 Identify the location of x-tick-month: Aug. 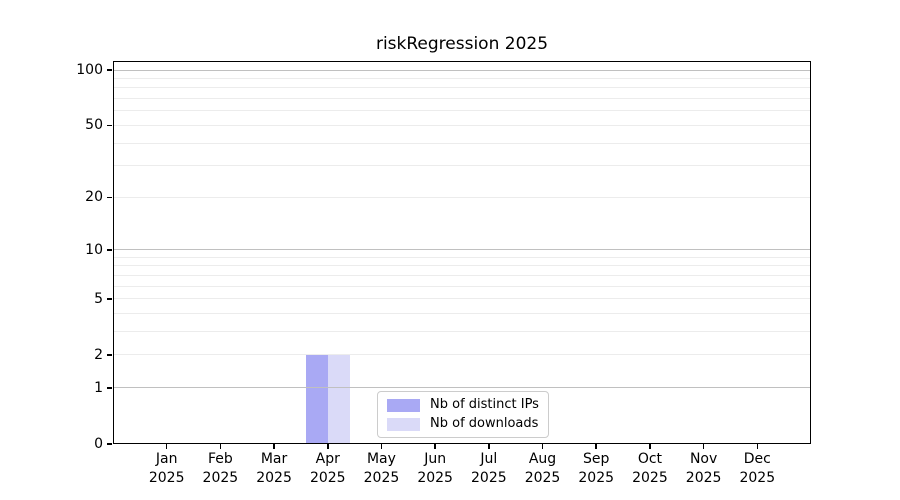
(542, 459).